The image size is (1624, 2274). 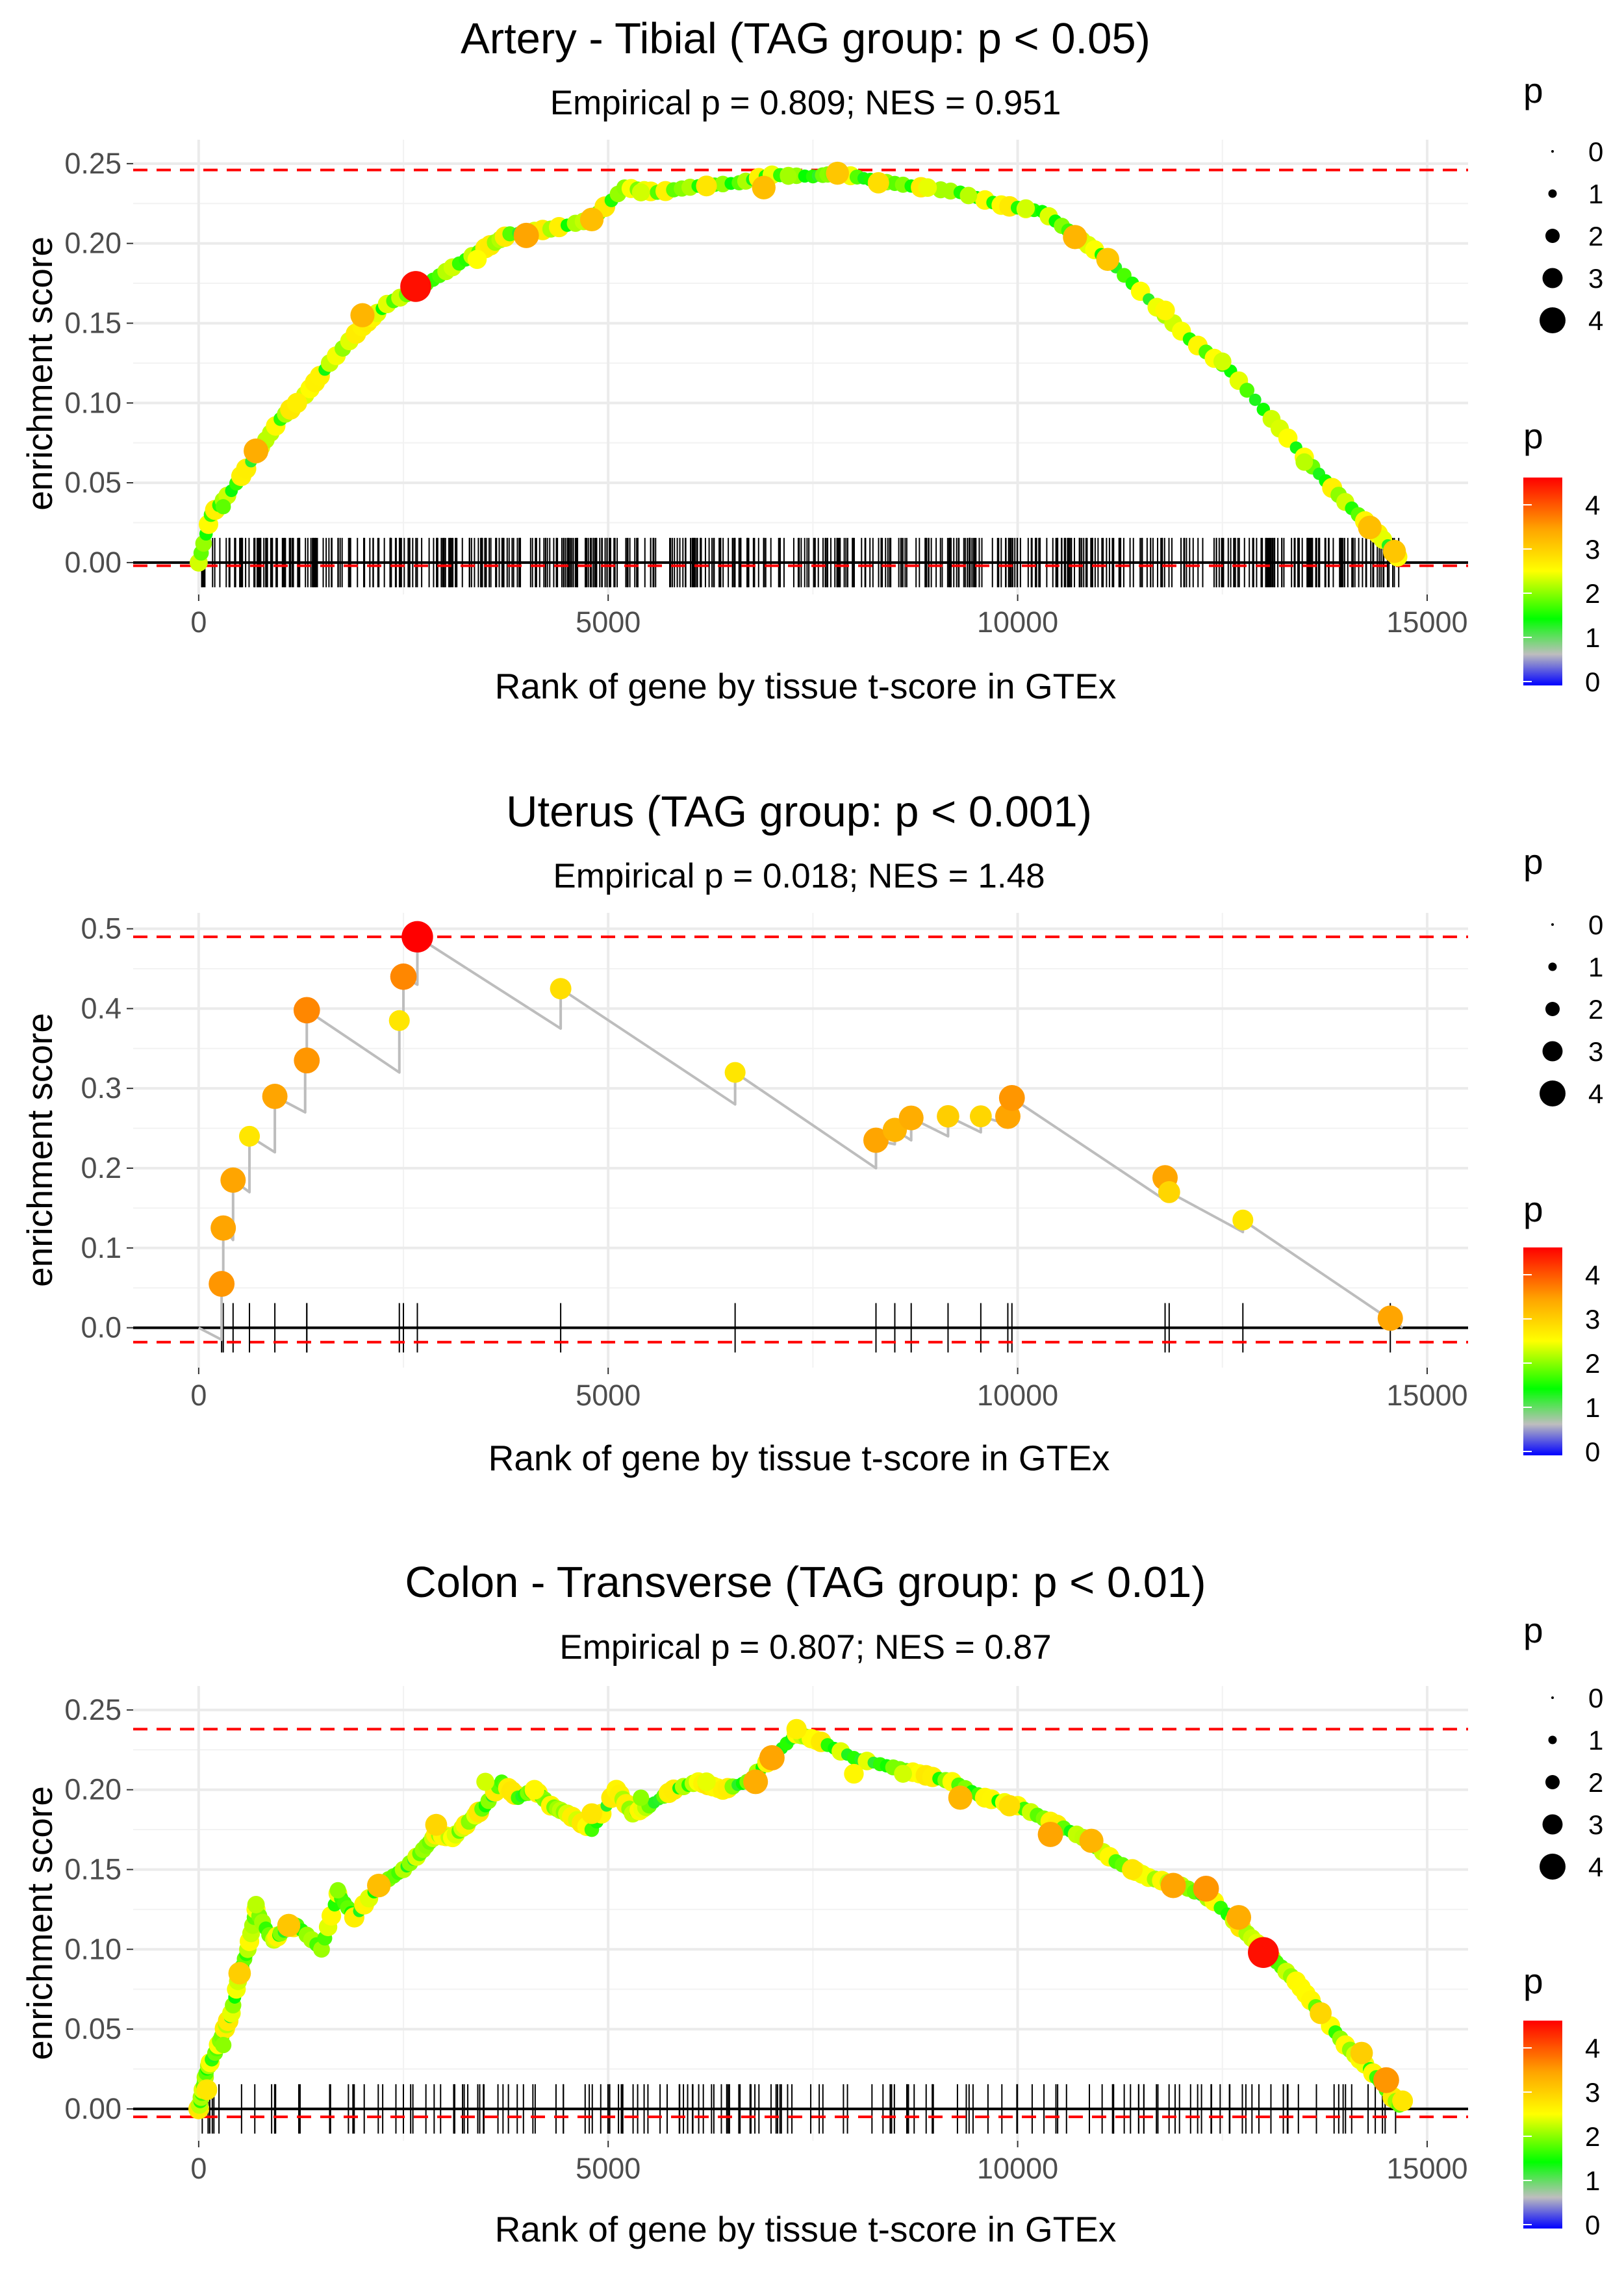 What do you see at coordinates (799, 876) in the screenshot?
I see `chart-subtitle: Empirical p = 0.018; NES = 1.48` at bounding box center [799, 876].